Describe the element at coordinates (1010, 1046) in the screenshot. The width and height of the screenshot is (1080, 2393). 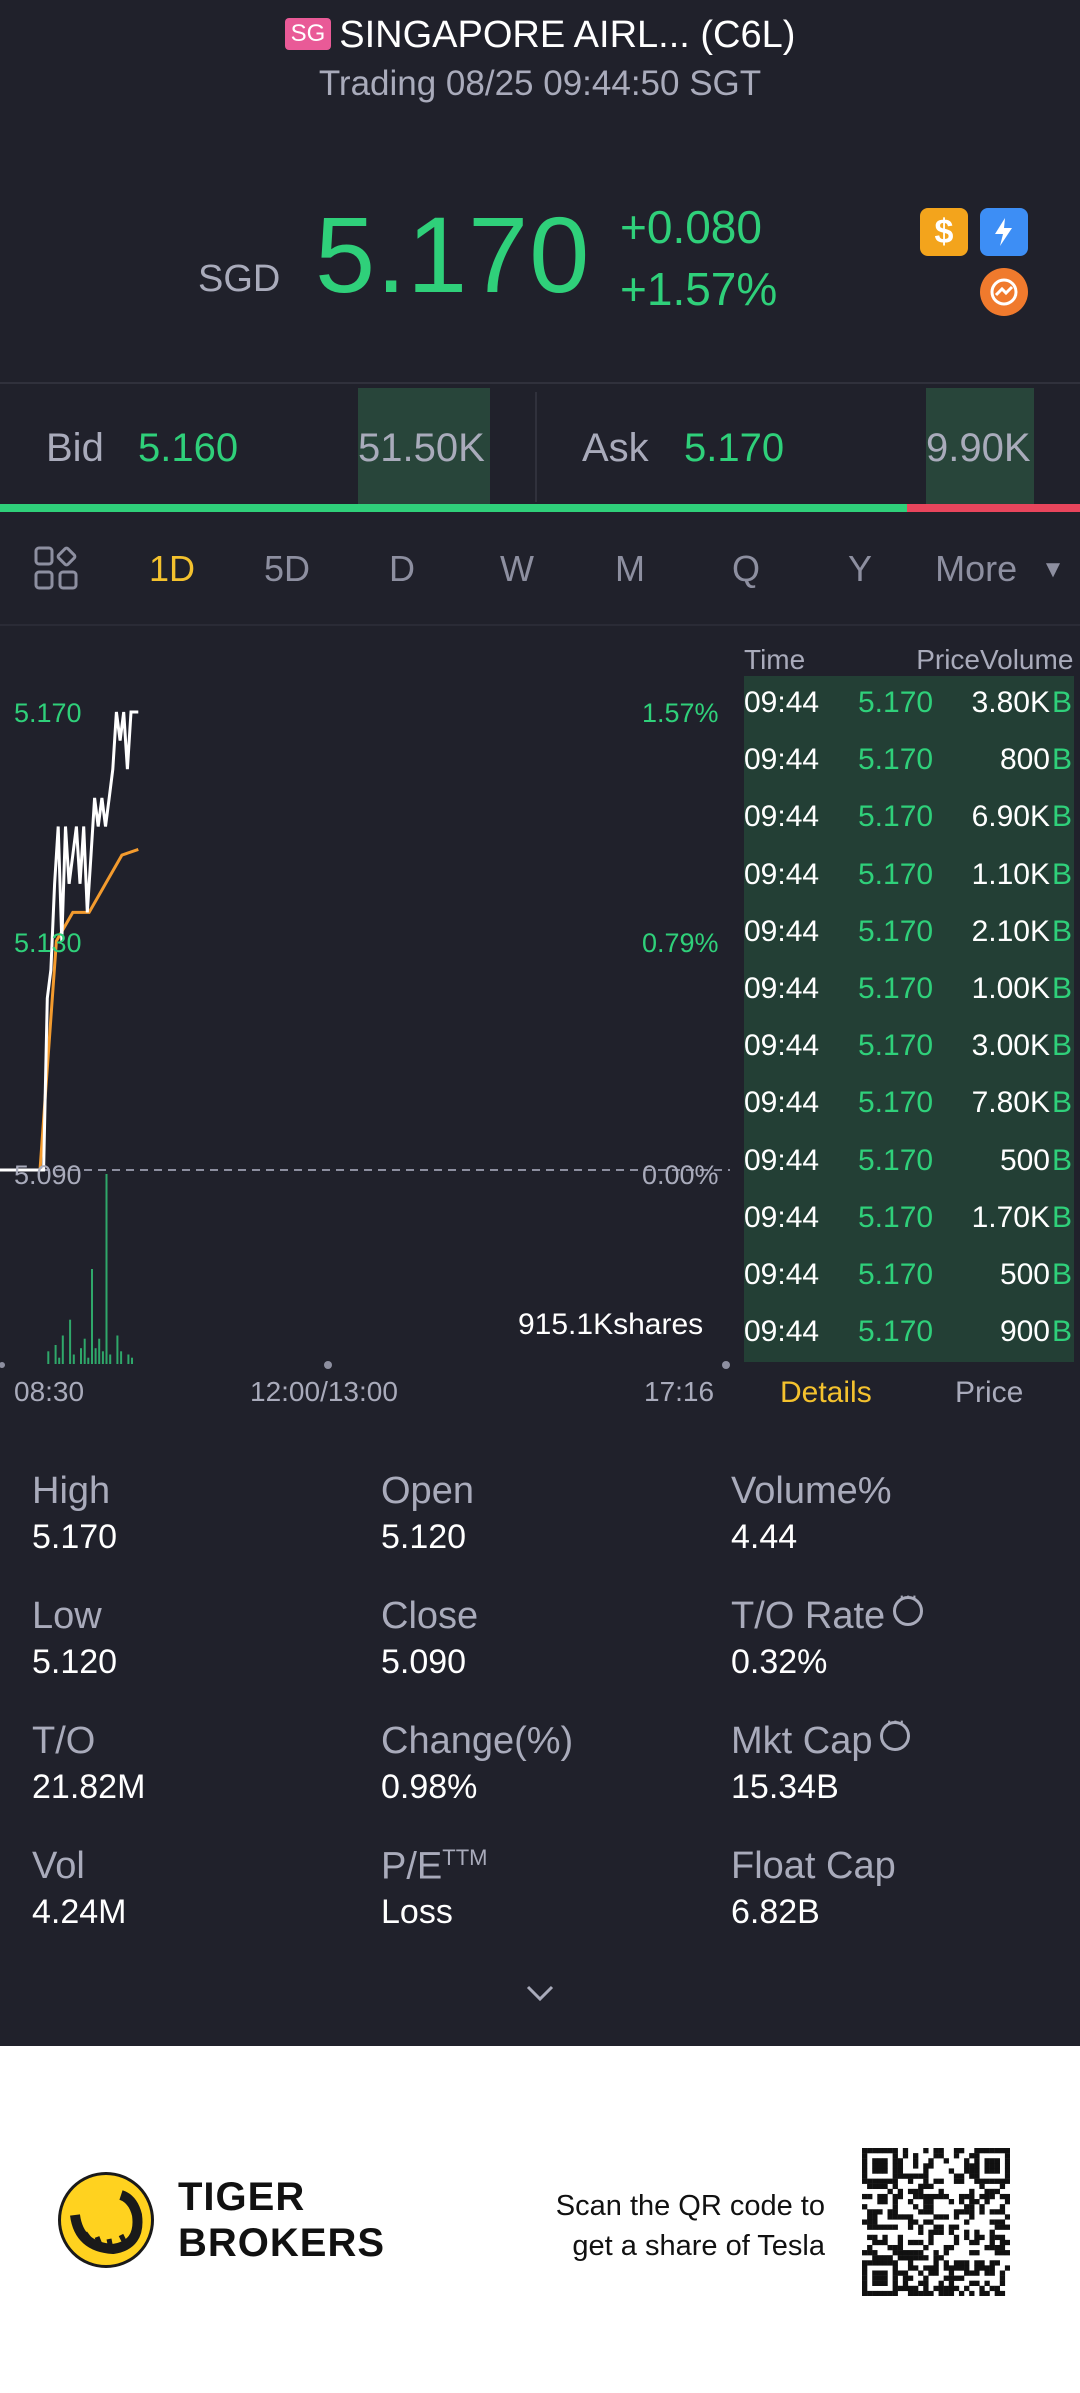
I see `tick-volume: 3.00K` at that location.